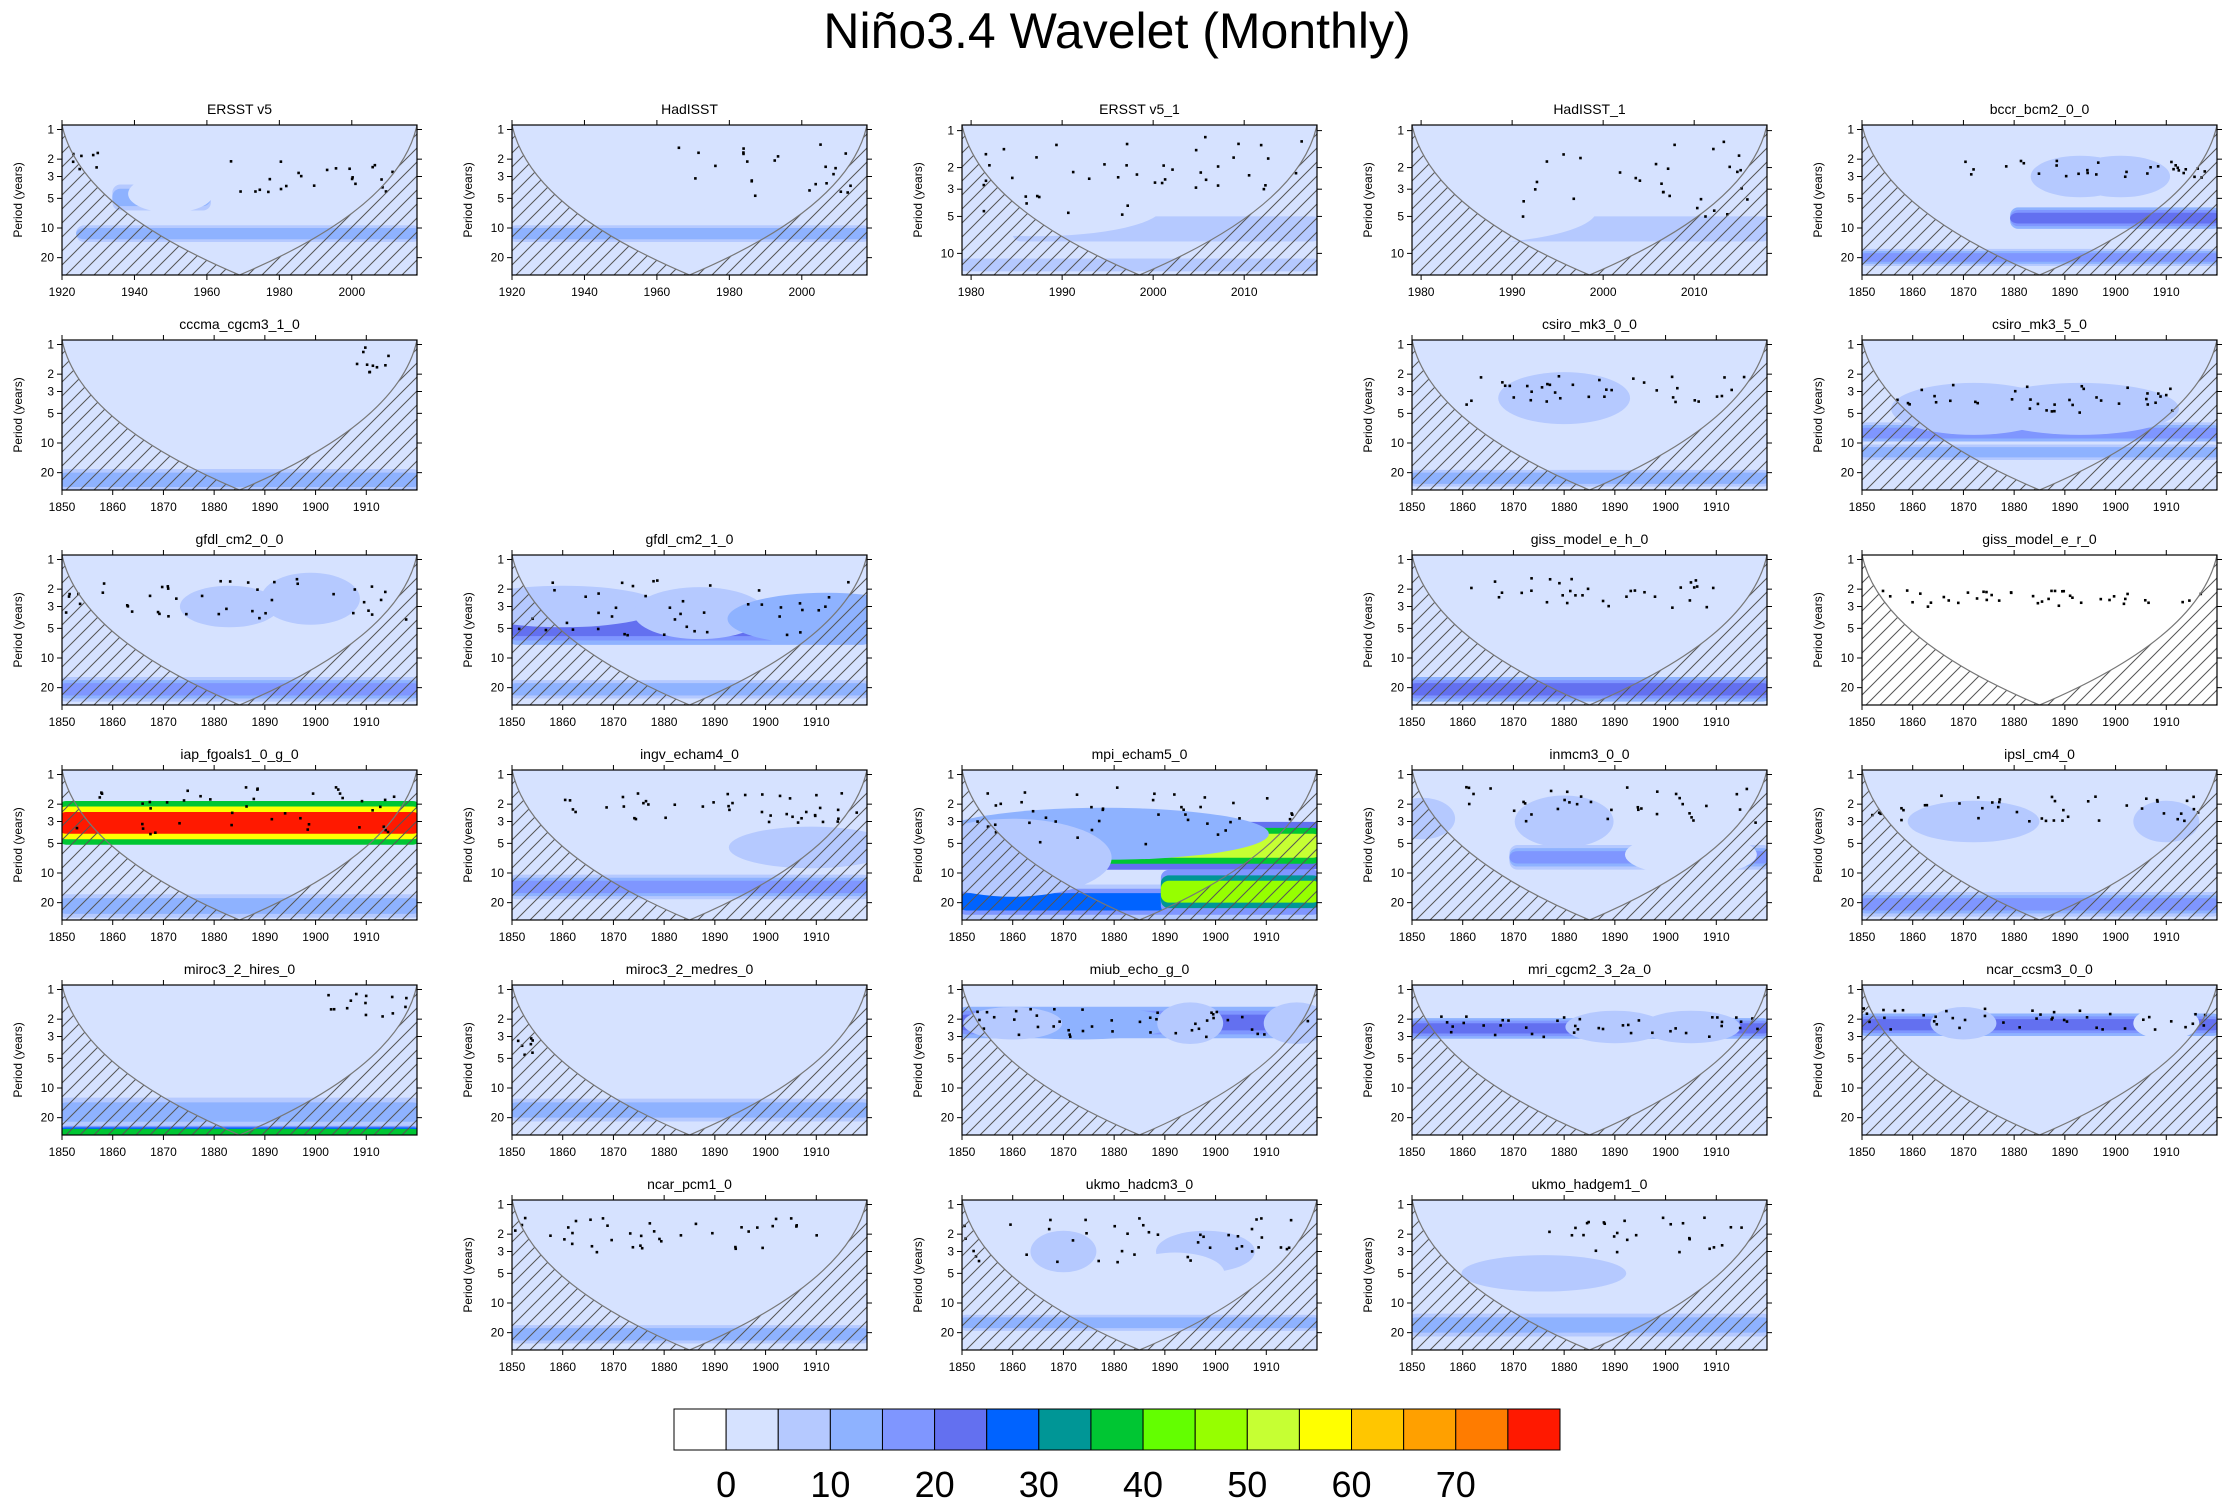 The height and width of the screenshot is (1500, 2234). Describe the element at coordinates (239, 324) in the screenshot. I see `panel-title: cccma_cgcm3_1_0` at that location.